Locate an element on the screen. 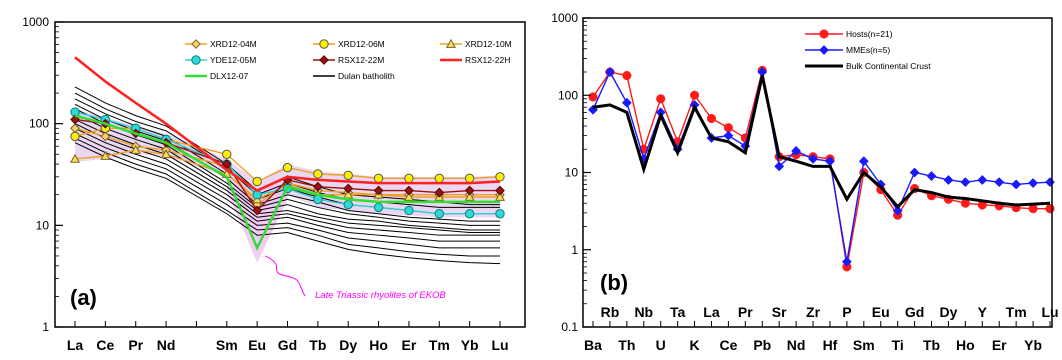 This screenshot has width=1062, height=360. legend-label: Bulk Continental Crust is located at coordinates (888, 66).